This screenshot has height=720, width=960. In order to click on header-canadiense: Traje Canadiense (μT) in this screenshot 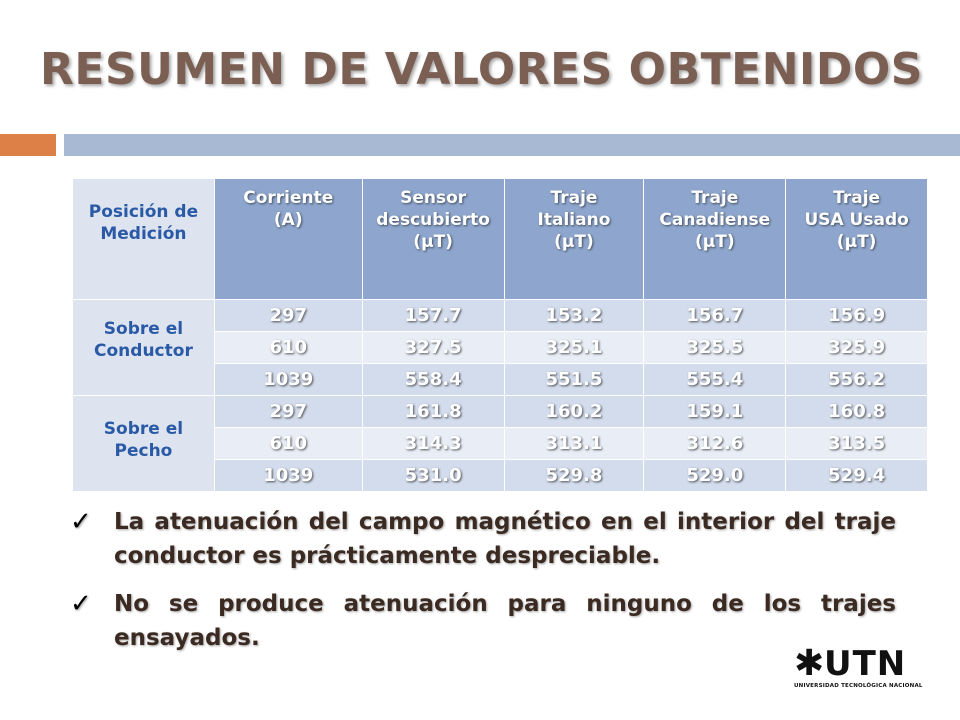, I will do `click(715, 239)`.